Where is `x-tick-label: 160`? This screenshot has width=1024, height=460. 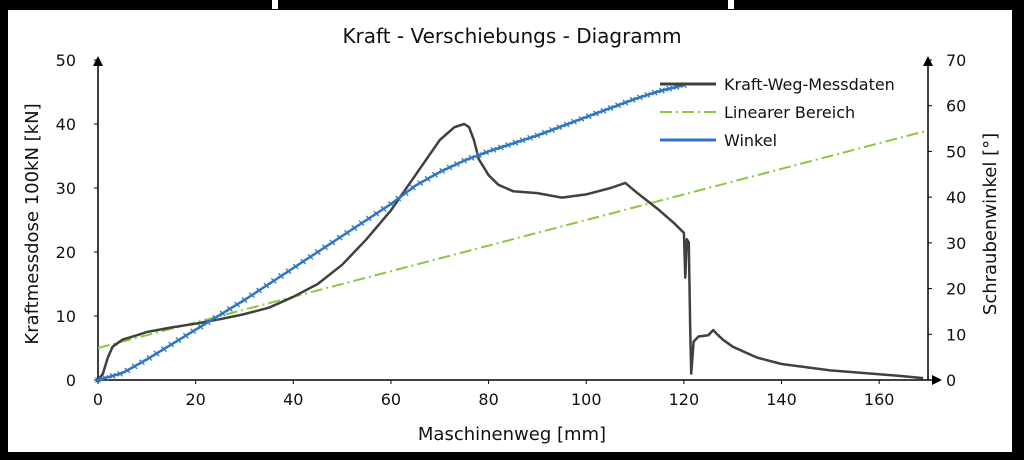 x-tick-label: 160 is located at coordinates (879, 399).